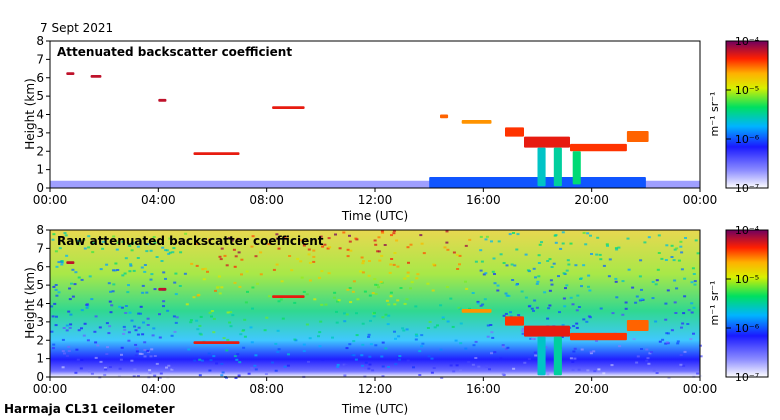 The height and width of the screenshot is (420, 780). What do you see at coordinates (162, 100) in the screenshot?
I see `layer-cloud-4.8km` at bounding box center [162, 100].